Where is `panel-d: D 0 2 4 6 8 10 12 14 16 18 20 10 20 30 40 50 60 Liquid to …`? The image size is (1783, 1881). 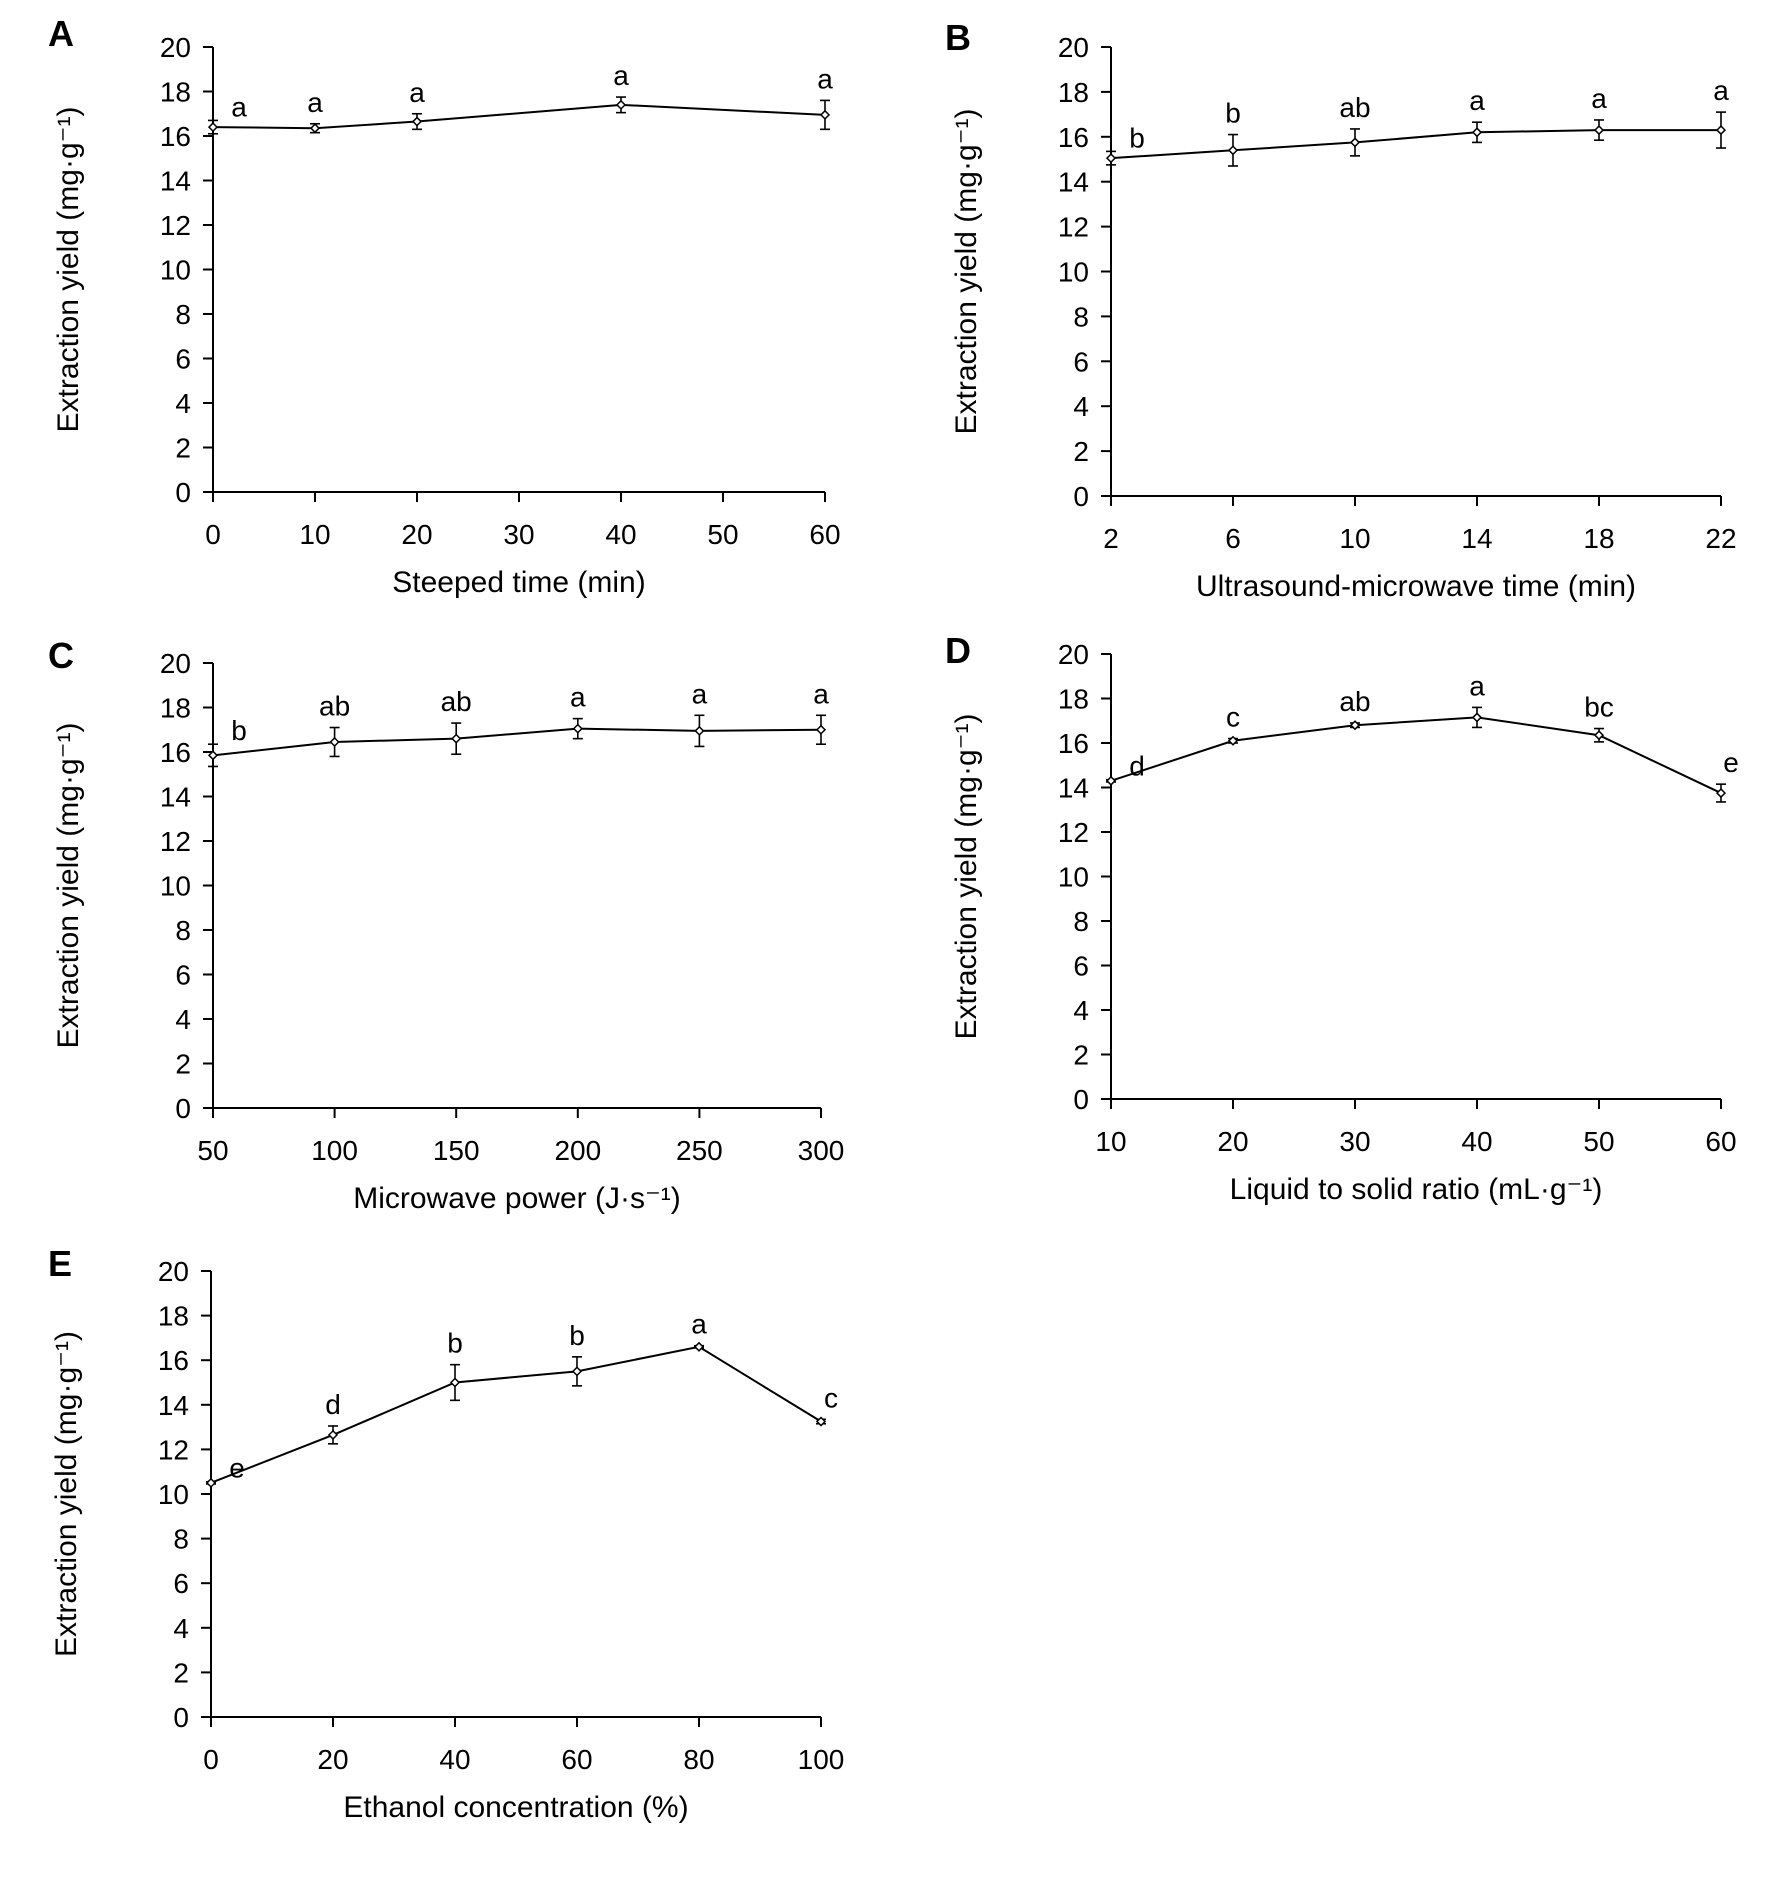
panel-d: D 0 2 4 6 8 10 12 14 16 18 20 10 20 30 40 50 60 Liquid to … is located at coordinates (1342, 918).